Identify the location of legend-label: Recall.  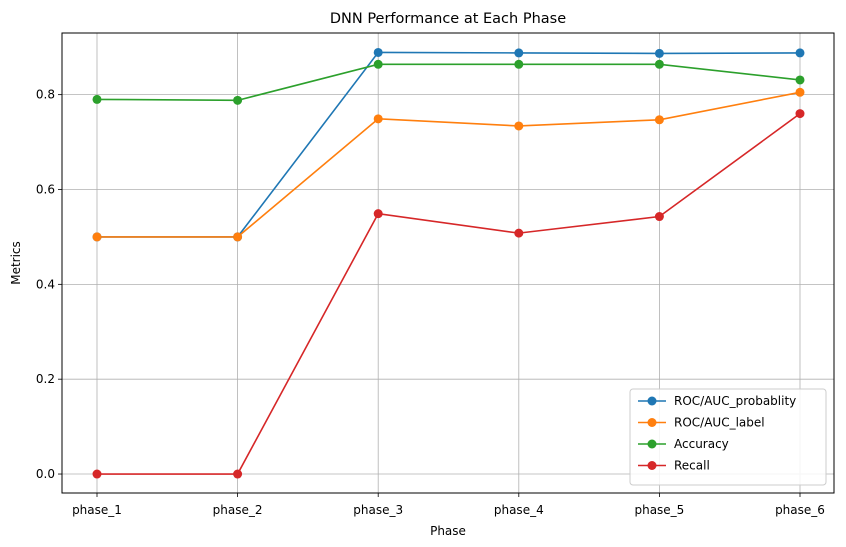
(692, 466).